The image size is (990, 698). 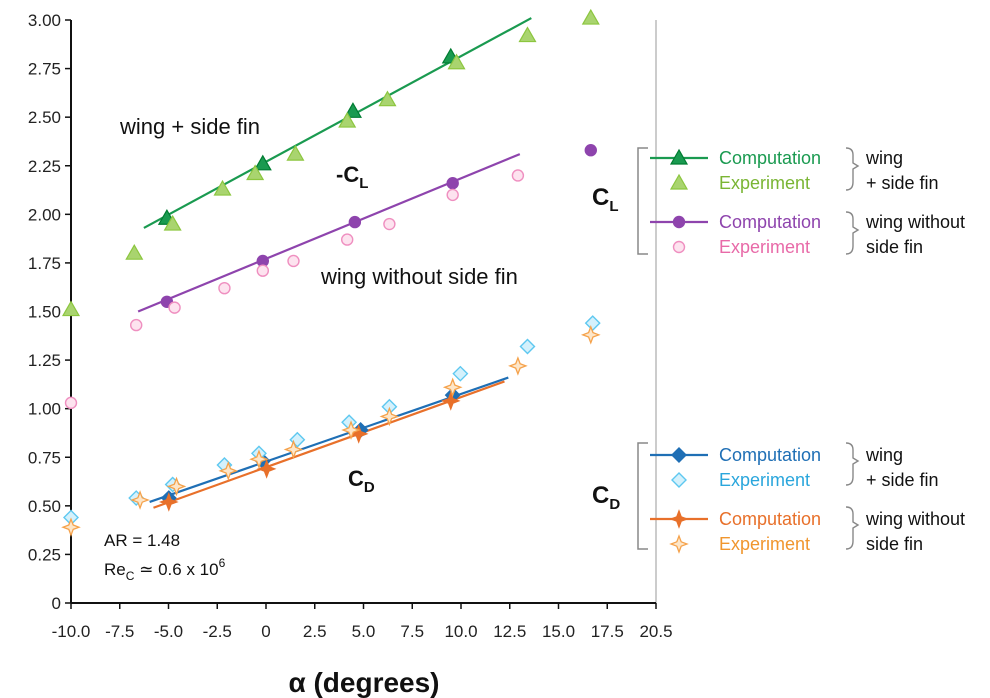 What do you see at coordinates (894, 247) in the screenshot?
I see `legend-config-without-1b: side fin` at bounding box center [894, 247].